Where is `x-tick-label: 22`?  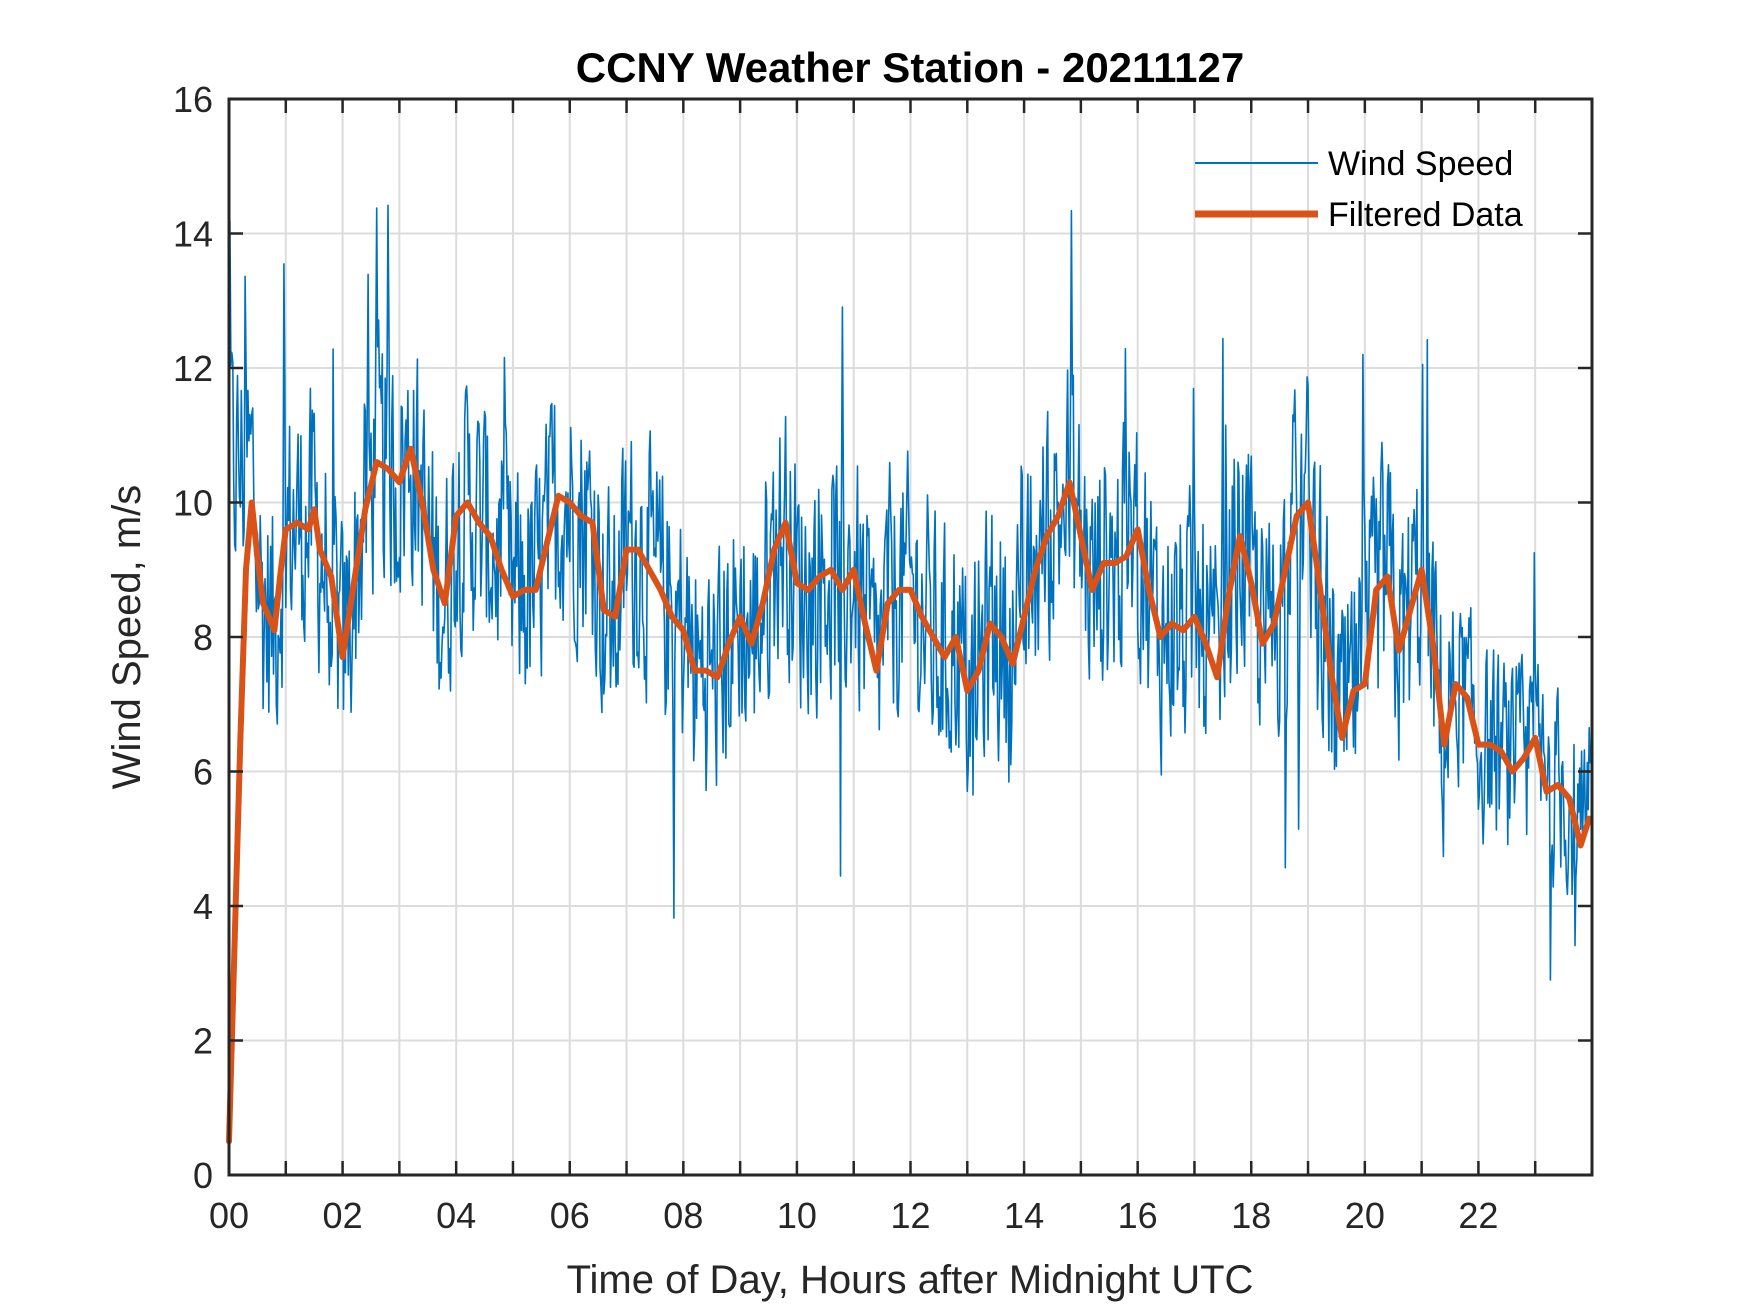
x-tick-label: 22 is located at coordinates (1478, 1215).